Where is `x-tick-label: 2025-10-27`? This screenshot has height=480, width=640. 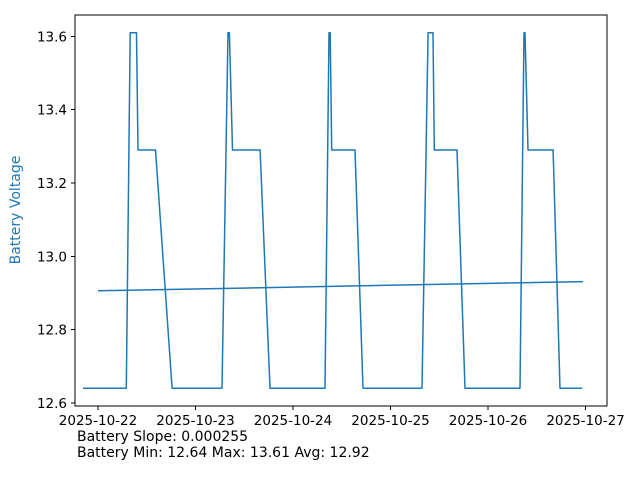 x-tick-label: 2025-10-27 is located at coordinates (585, 421).